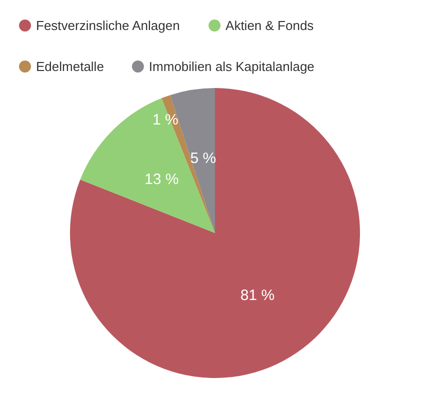 Image resolution: width=425 pixels, height=393 pixels. I want to click on legend-label: Edelmetalle, so click(70, 66).